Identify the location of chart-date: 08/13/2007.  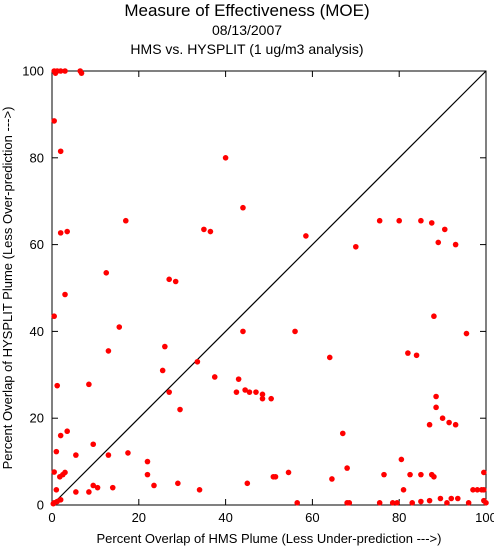
(247, 30).